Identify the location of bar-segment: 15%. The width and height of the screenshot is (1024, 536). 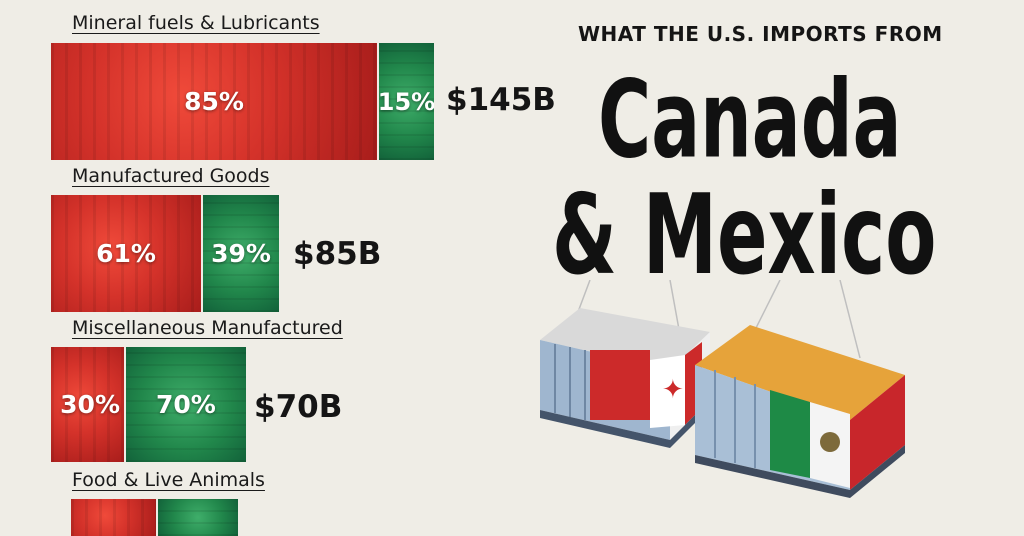
(406, 101).